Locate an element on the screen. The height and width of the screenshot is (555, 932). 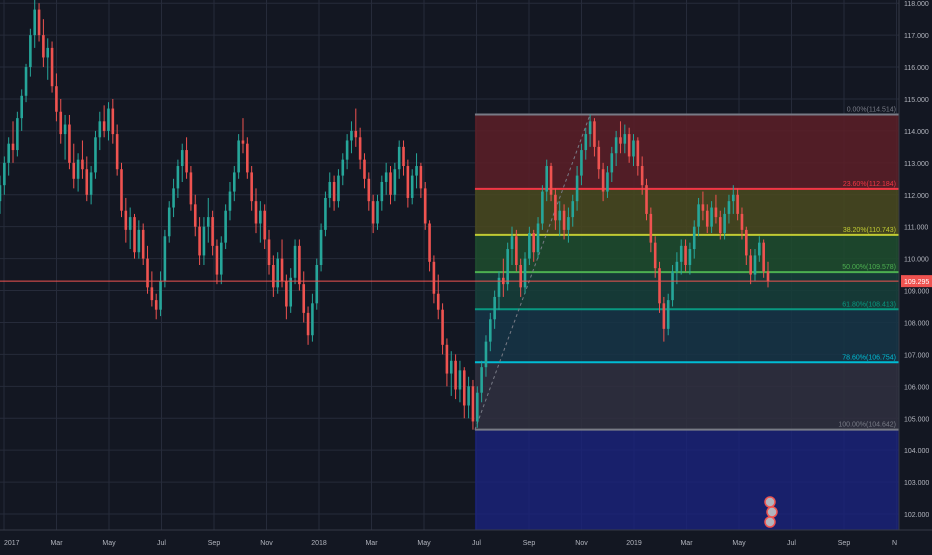
y-tick-label: 108.000 is located at coordinates (916, 323).